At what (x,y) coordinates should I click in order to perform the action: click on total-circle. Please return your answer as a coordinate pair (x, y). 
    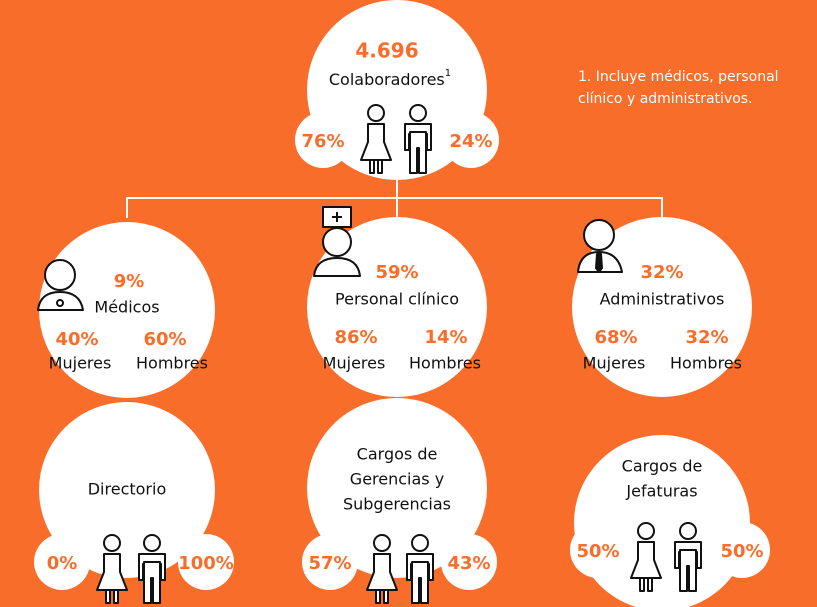
    Looking at the image, I should click on (397, 90).